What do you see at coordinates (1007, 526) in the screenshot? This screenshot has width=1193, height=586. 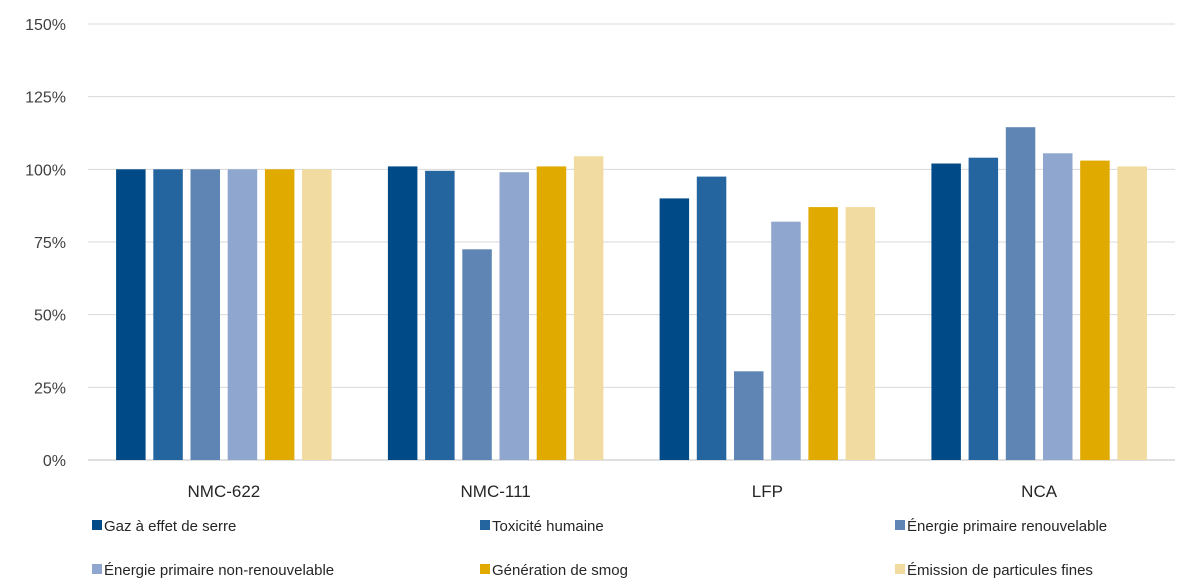 I see `legend-label: Énergie primaire renouvelable` at bounding box center [1007, 526].